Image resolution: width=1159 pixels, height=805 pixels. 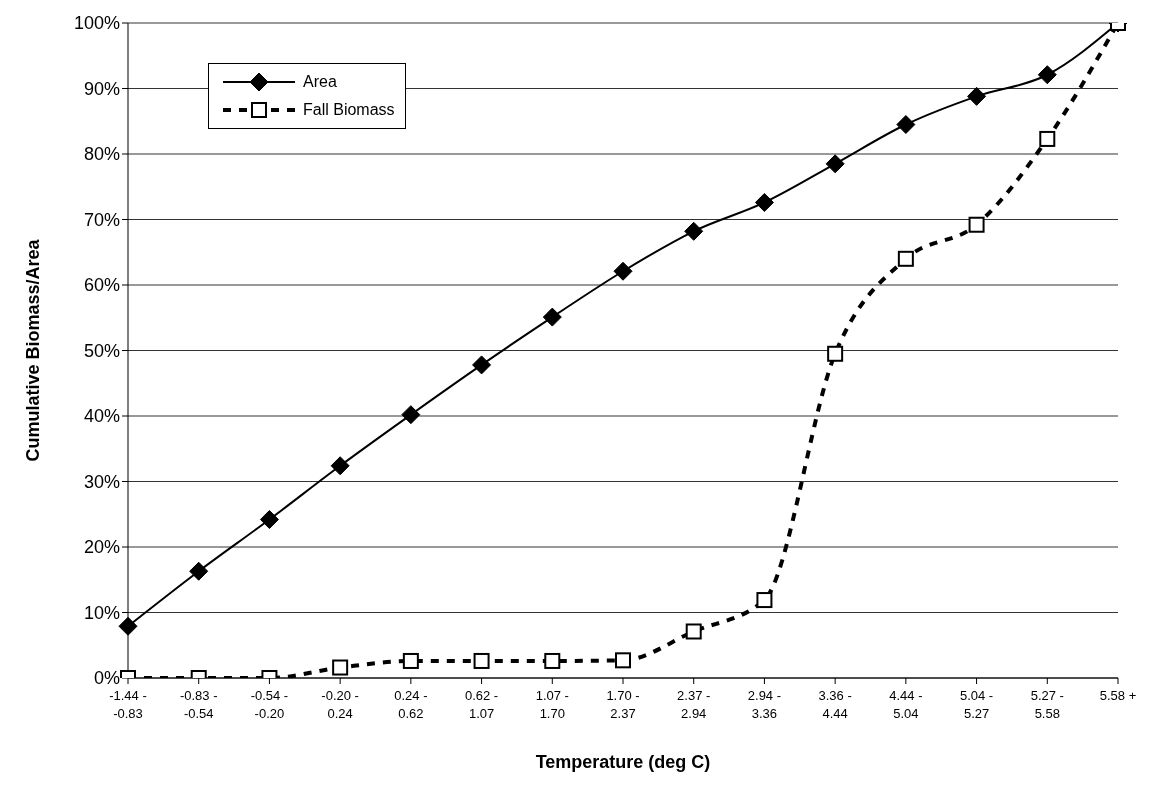 I want to click on y-tick-label: 50%, so click(x=101, y=350).